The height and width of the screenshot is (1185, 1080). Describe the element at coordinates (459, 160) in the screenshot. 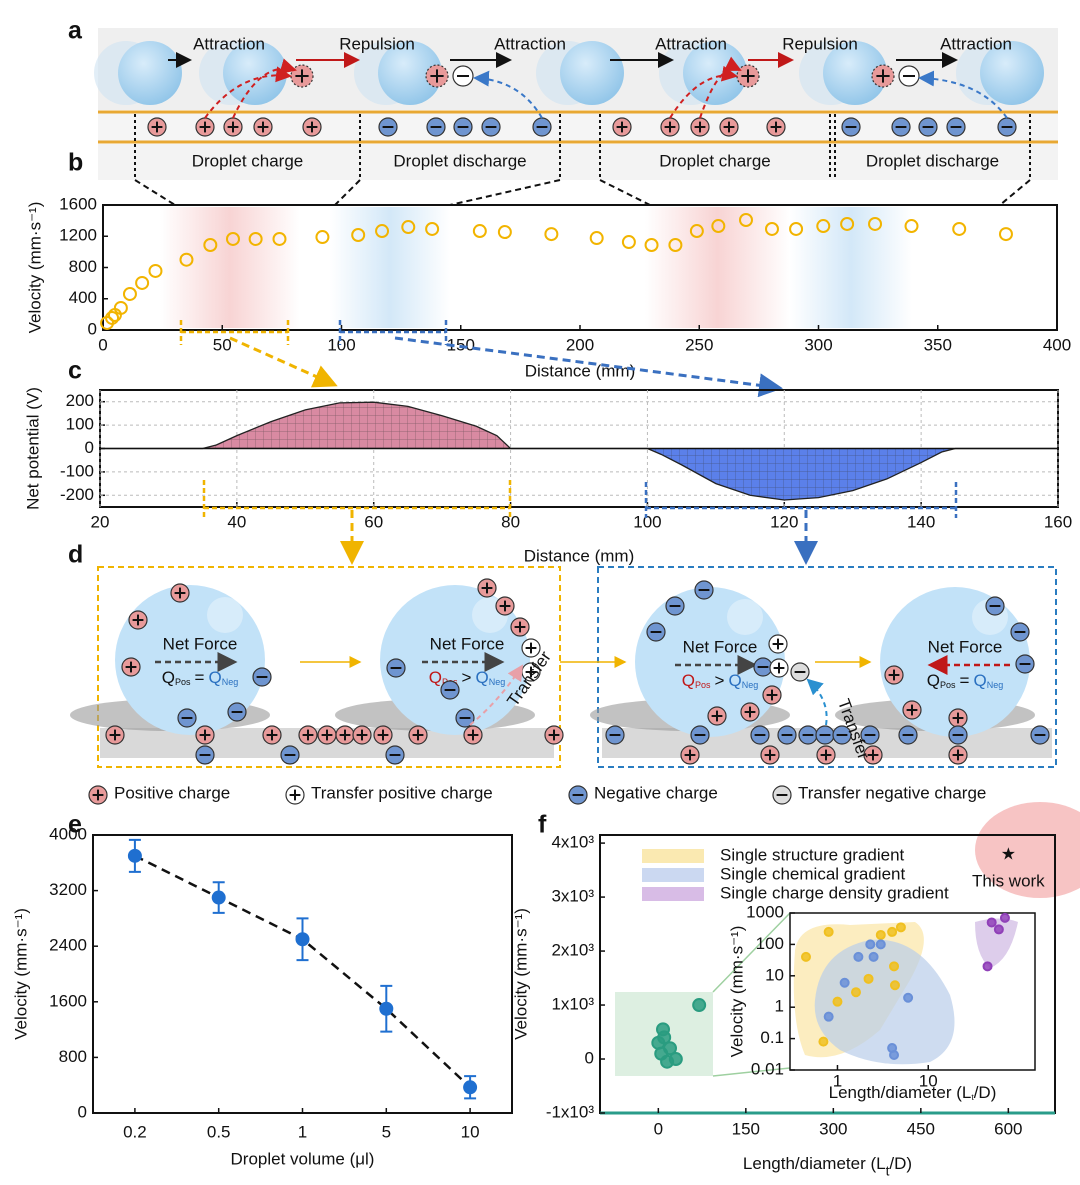

I see `stage-label: Droplet discharge` at that location.